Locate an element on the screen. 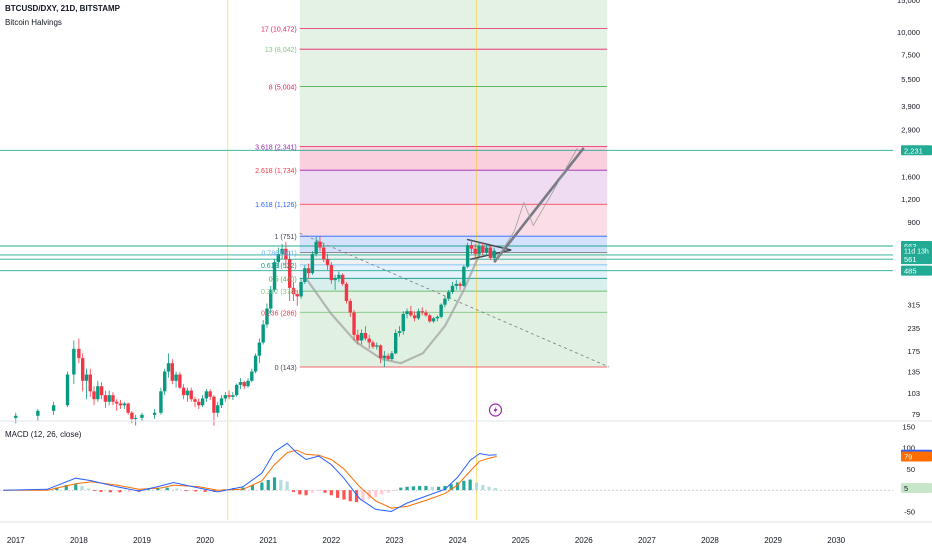 This screenshot has width=932, height=550. halvings-indicator-label: Bitcoin Halvings is located at coordinates (33, 22).